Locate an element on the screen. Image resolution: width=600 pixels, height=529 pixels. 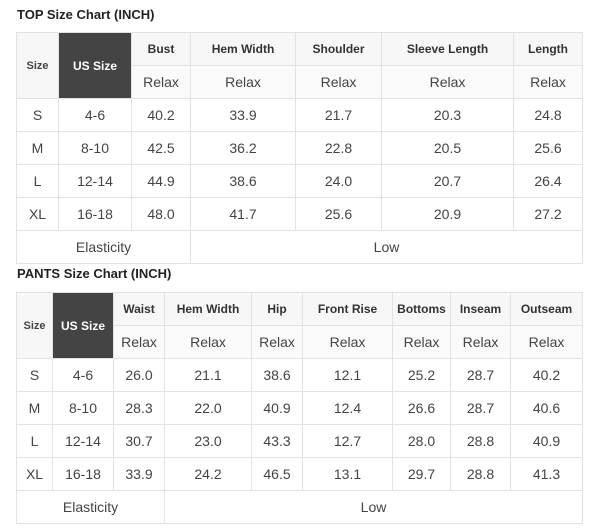
us-size-cell: 8-10 is located at coordinates (95, 148).